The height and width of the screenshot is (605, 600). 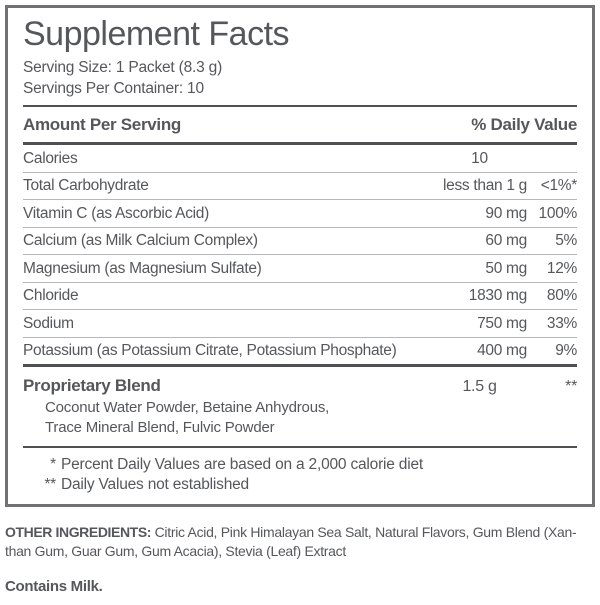 I want to click on rule-above-blend, so click(x=300, y=365).